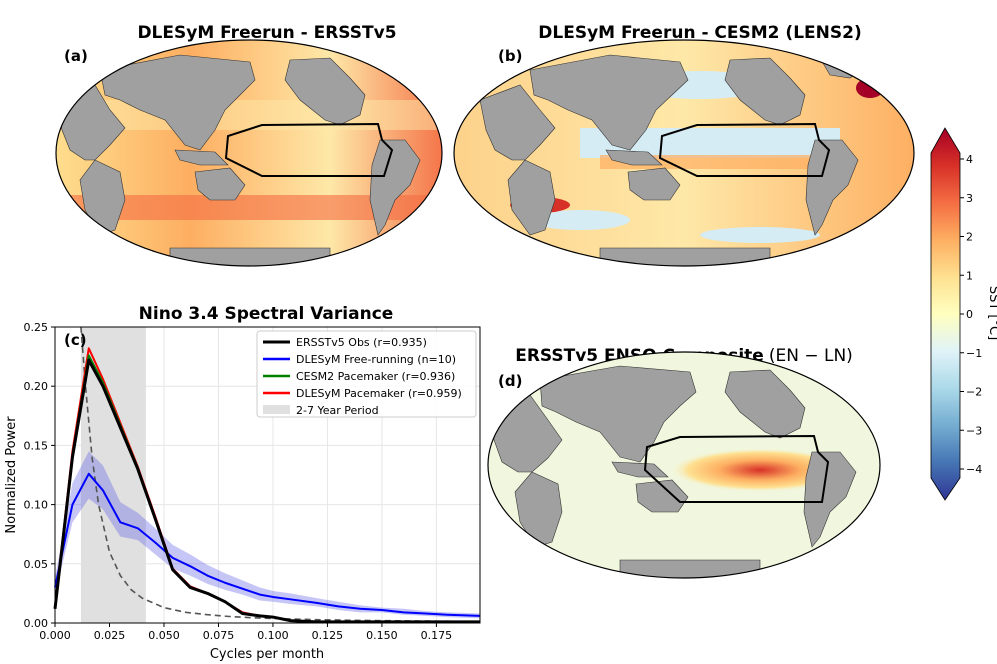 This screenshot has width=997, height=664. What do you see at coordinates (510, 381) in the screenshot?
I see `panel-d-label: (d)` at bounding box center [510, 381].